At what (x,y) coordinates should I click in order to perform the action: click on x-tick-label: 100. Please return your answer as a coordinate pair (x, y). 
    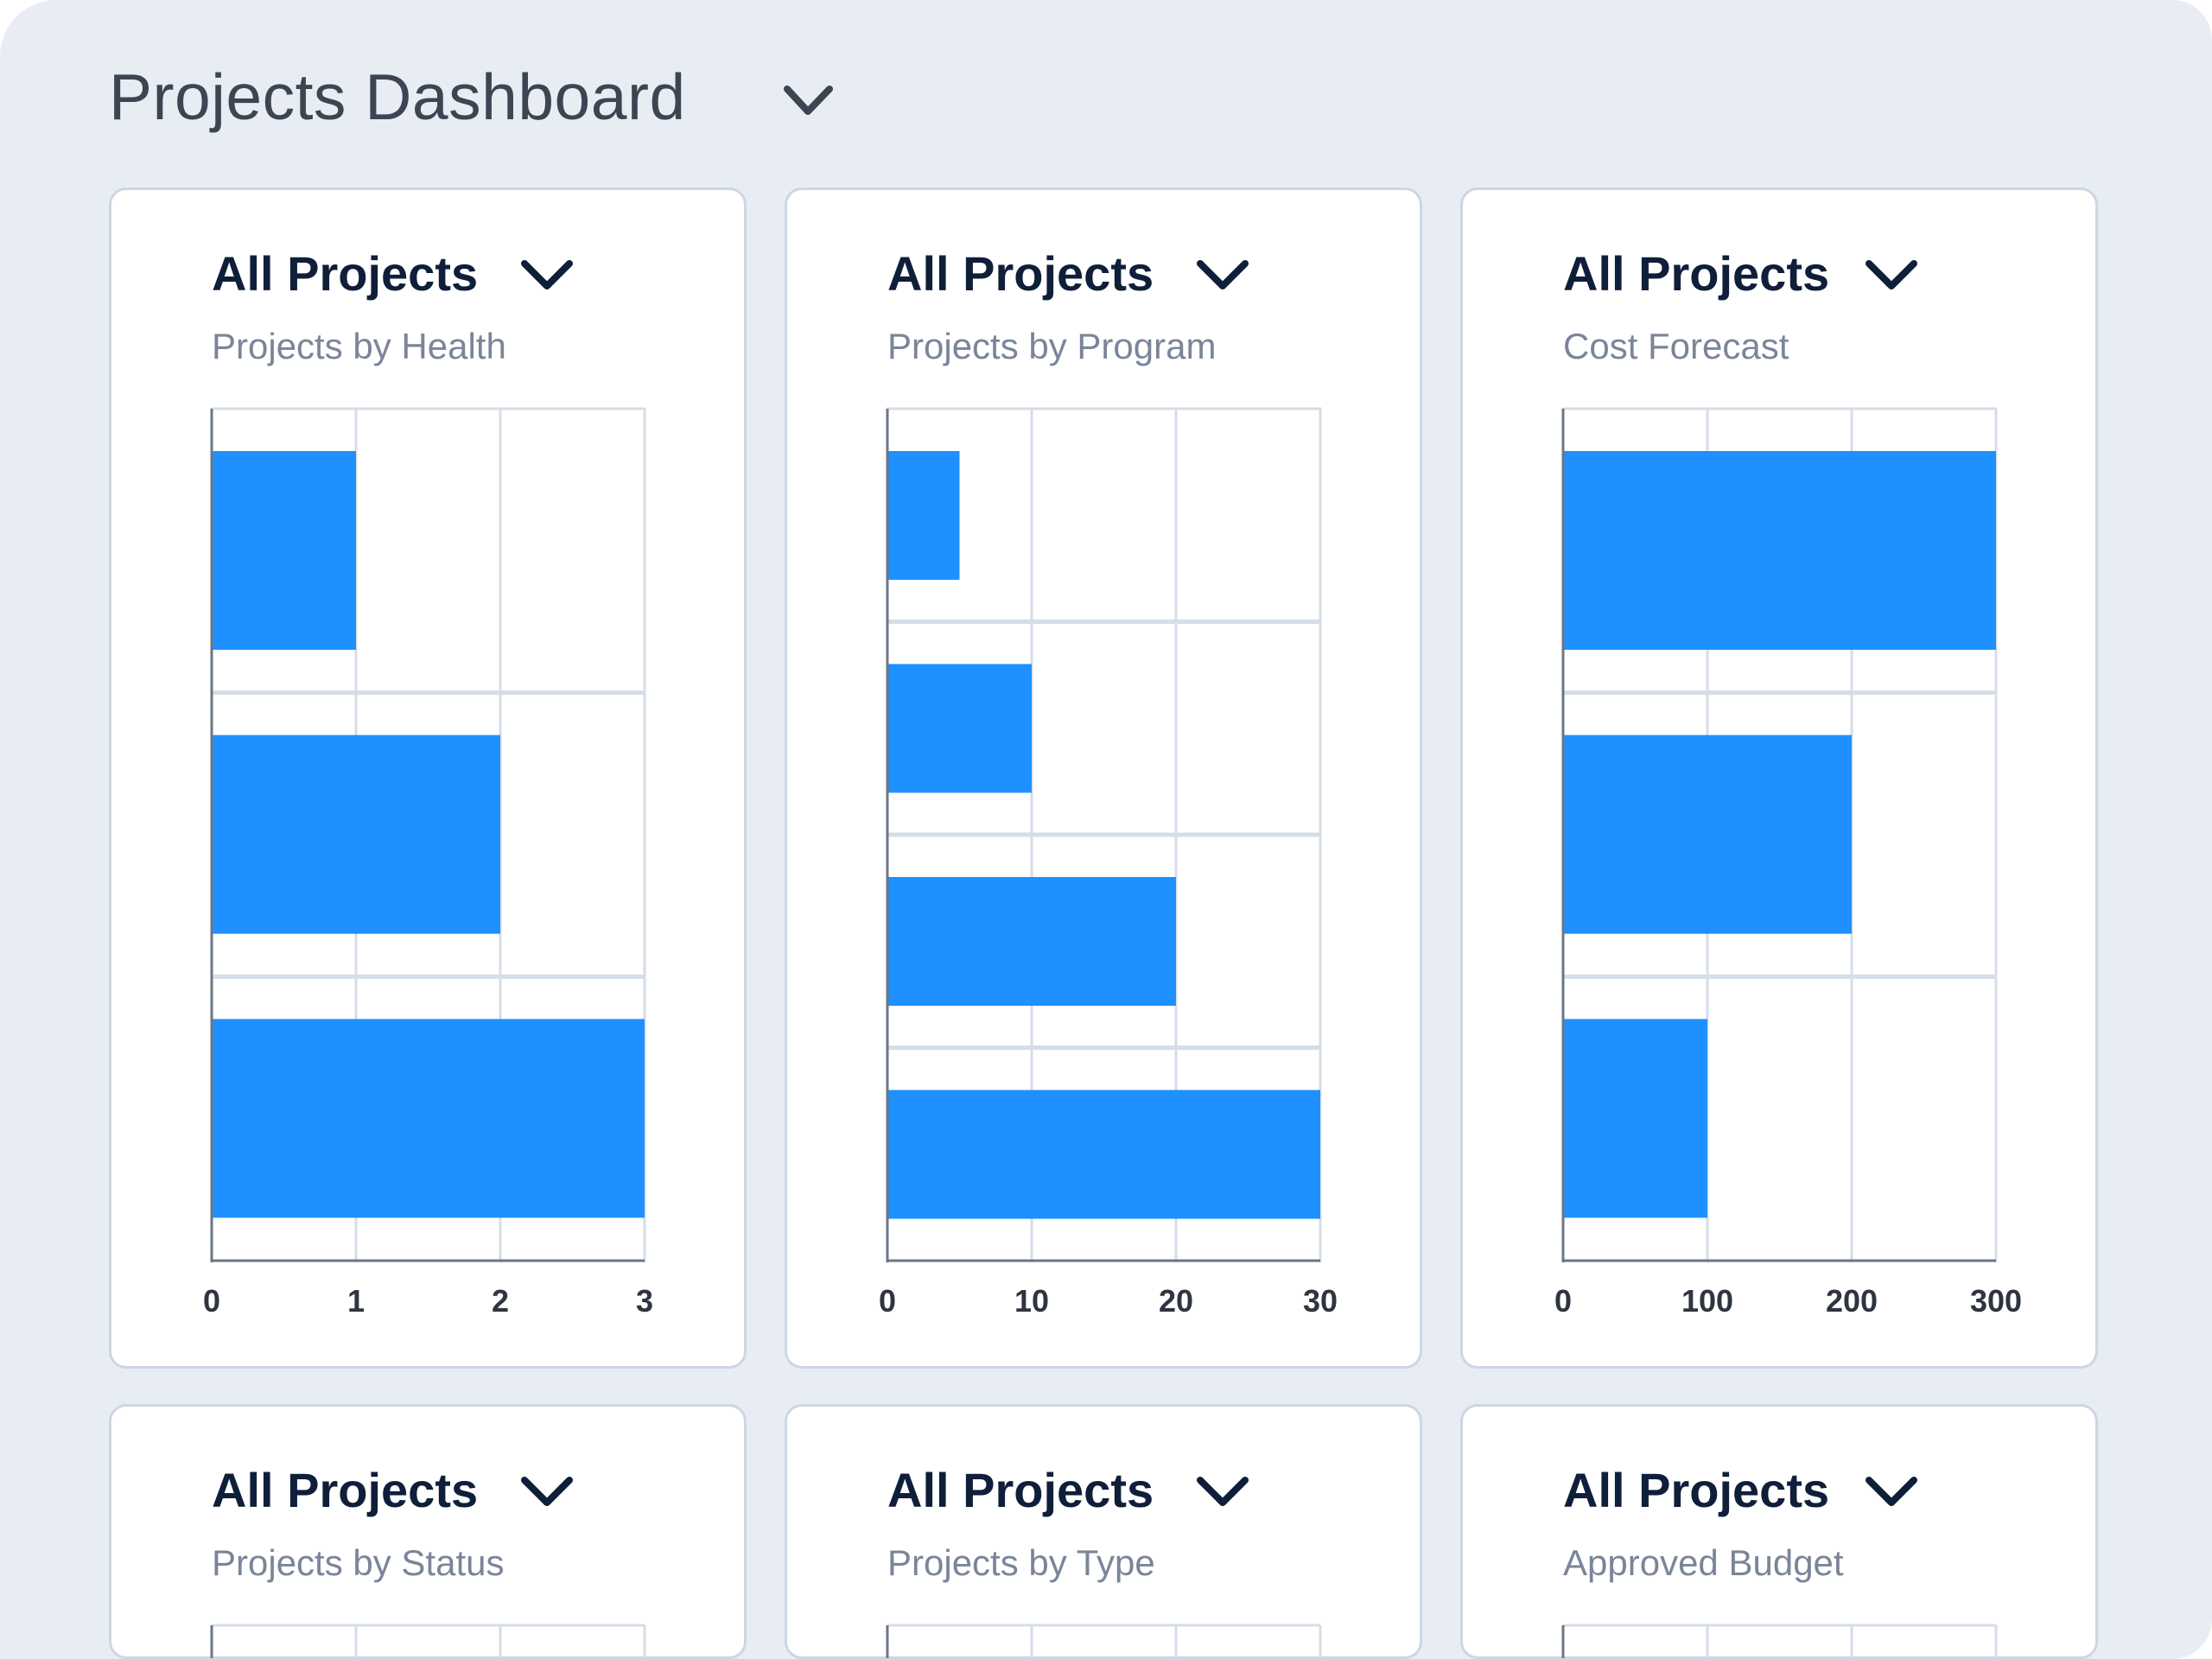
    Looking at the image, I should click on (1707, 1301).